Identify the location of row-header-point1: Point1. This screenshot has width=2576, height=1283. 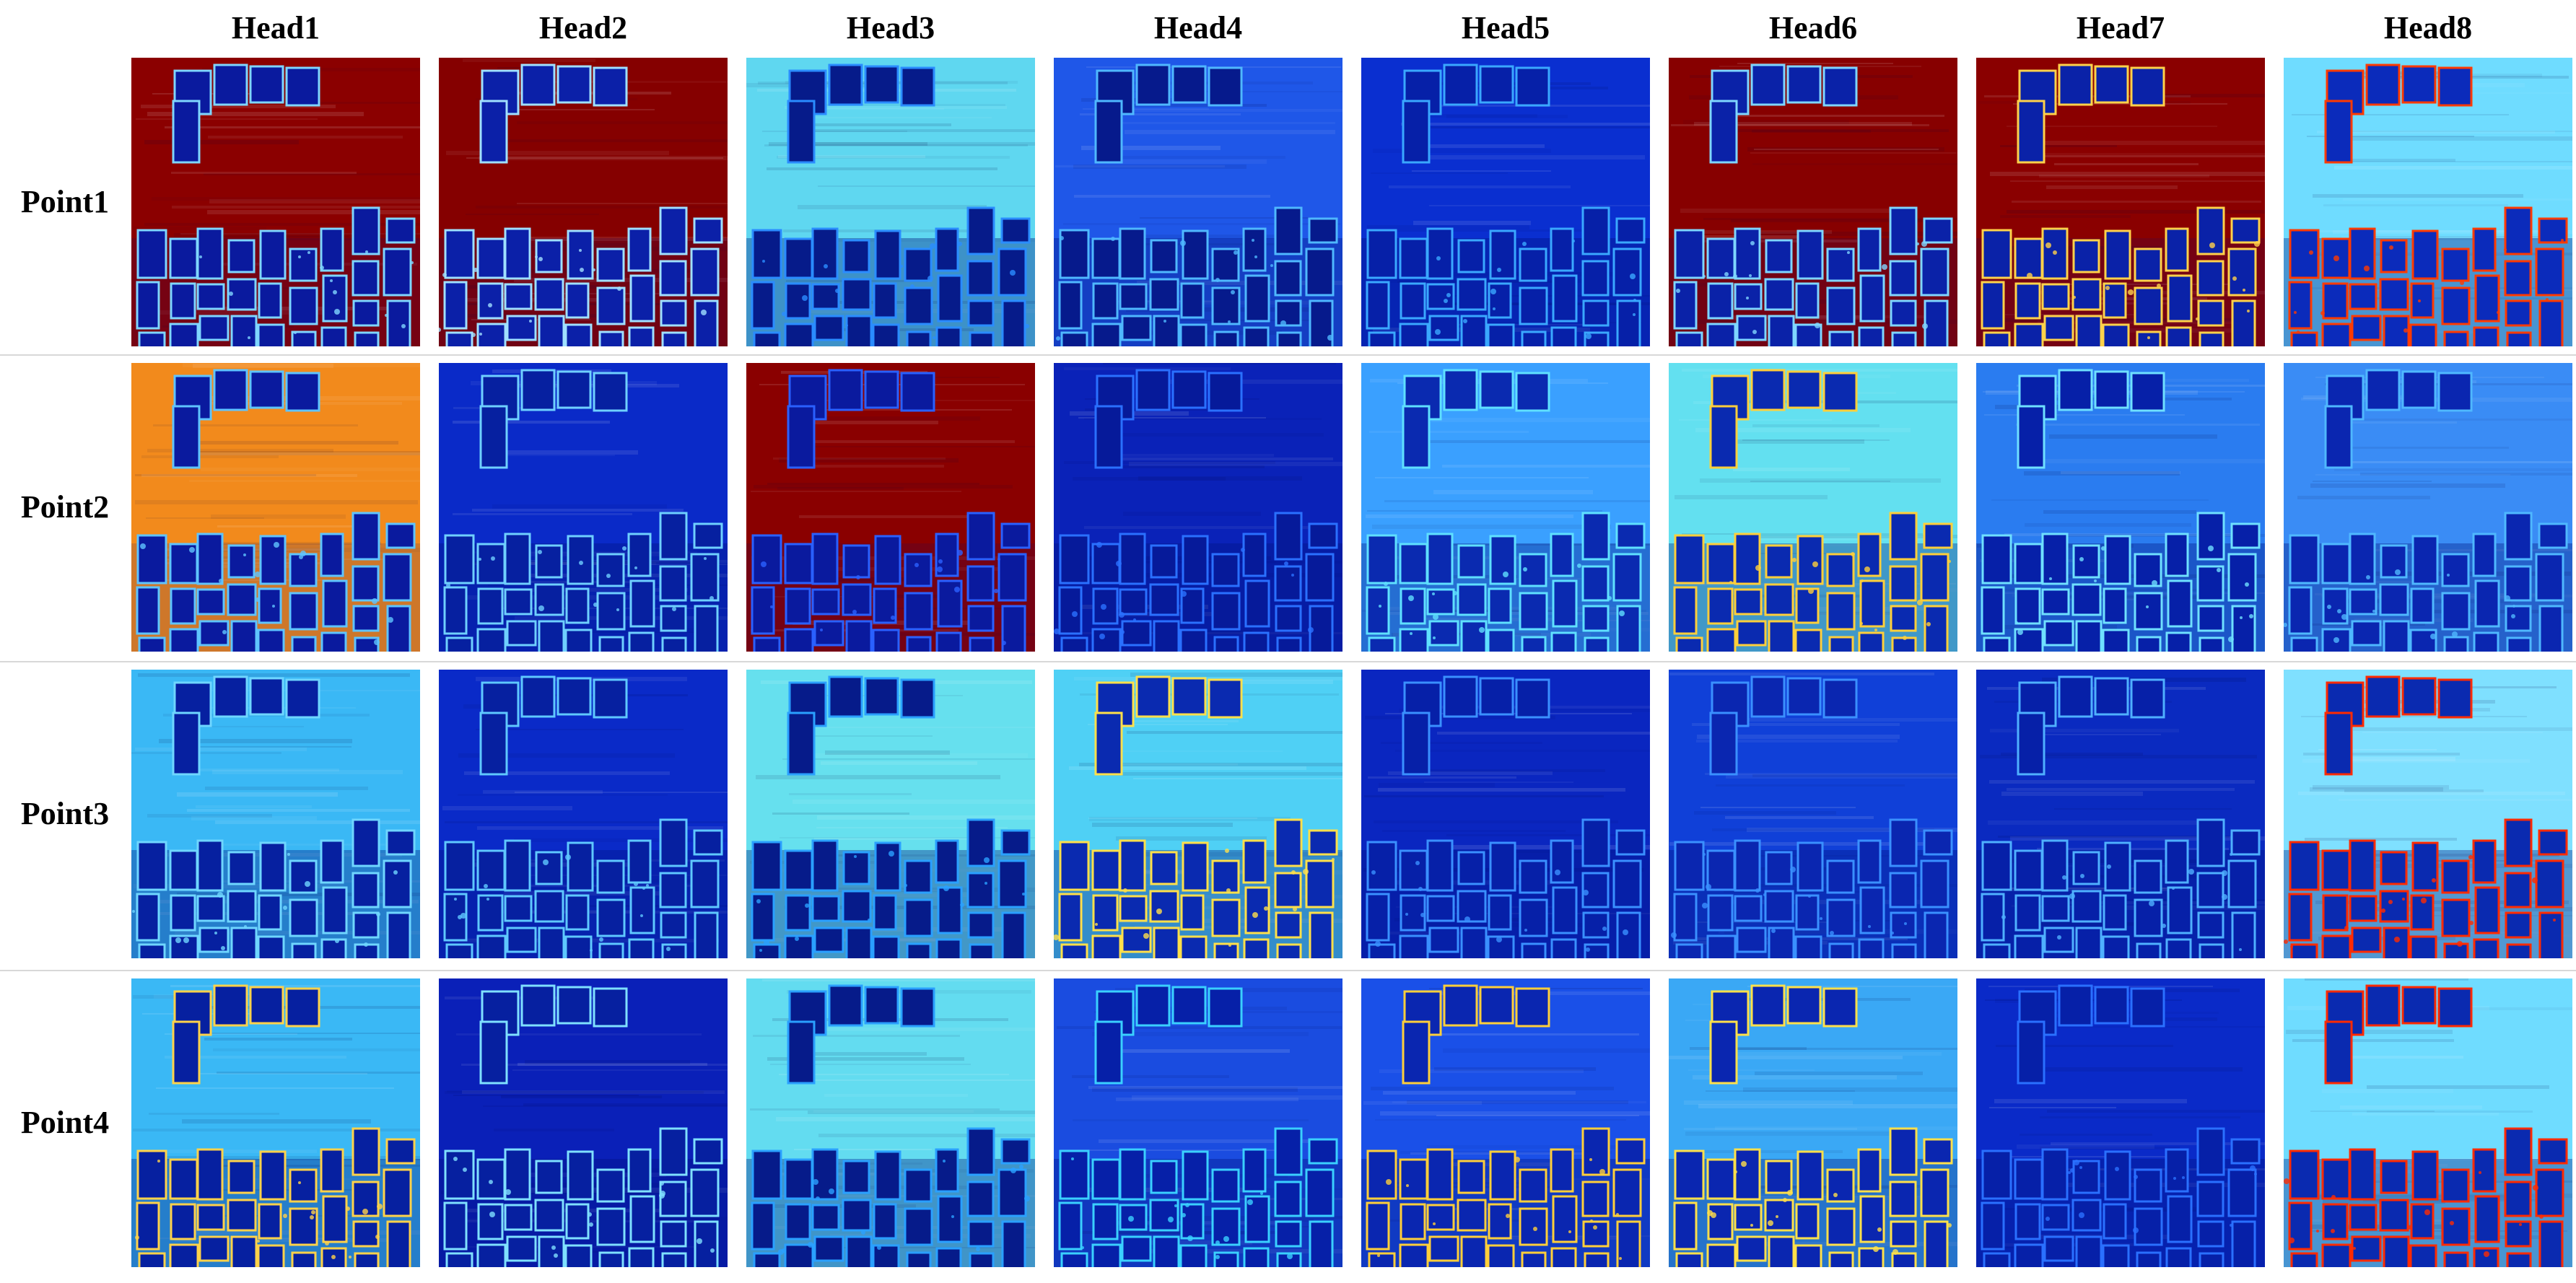
(65, 202).